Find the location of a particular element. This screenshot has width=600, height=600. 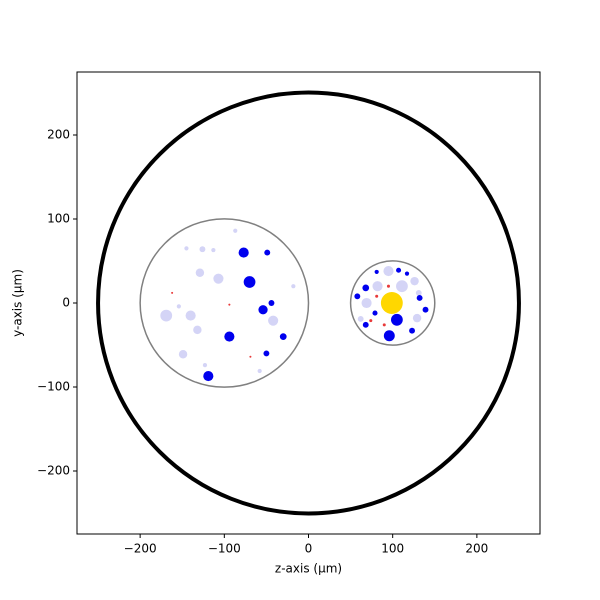

y-tick-label: −200 is located at coordinates (53, 471).